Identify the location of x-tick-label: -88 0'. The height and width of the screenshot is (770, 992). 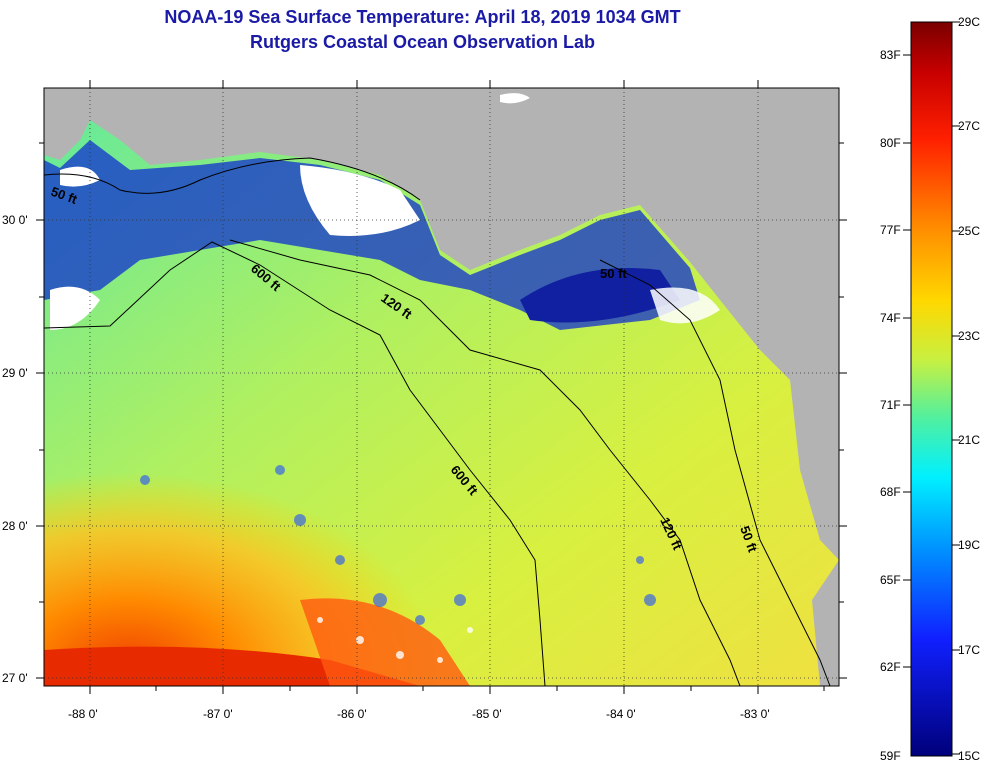
(83, 714).